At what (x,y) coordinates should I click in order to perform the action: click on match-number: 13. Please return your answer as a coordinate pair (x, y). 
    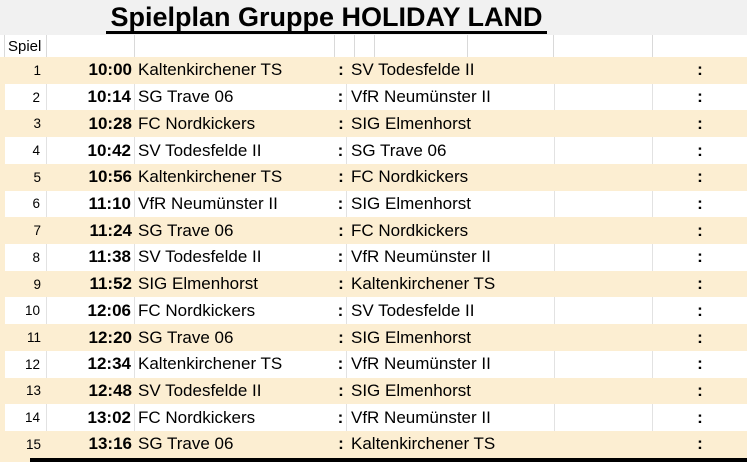
    Looking at the image, I should click on (33, 391).